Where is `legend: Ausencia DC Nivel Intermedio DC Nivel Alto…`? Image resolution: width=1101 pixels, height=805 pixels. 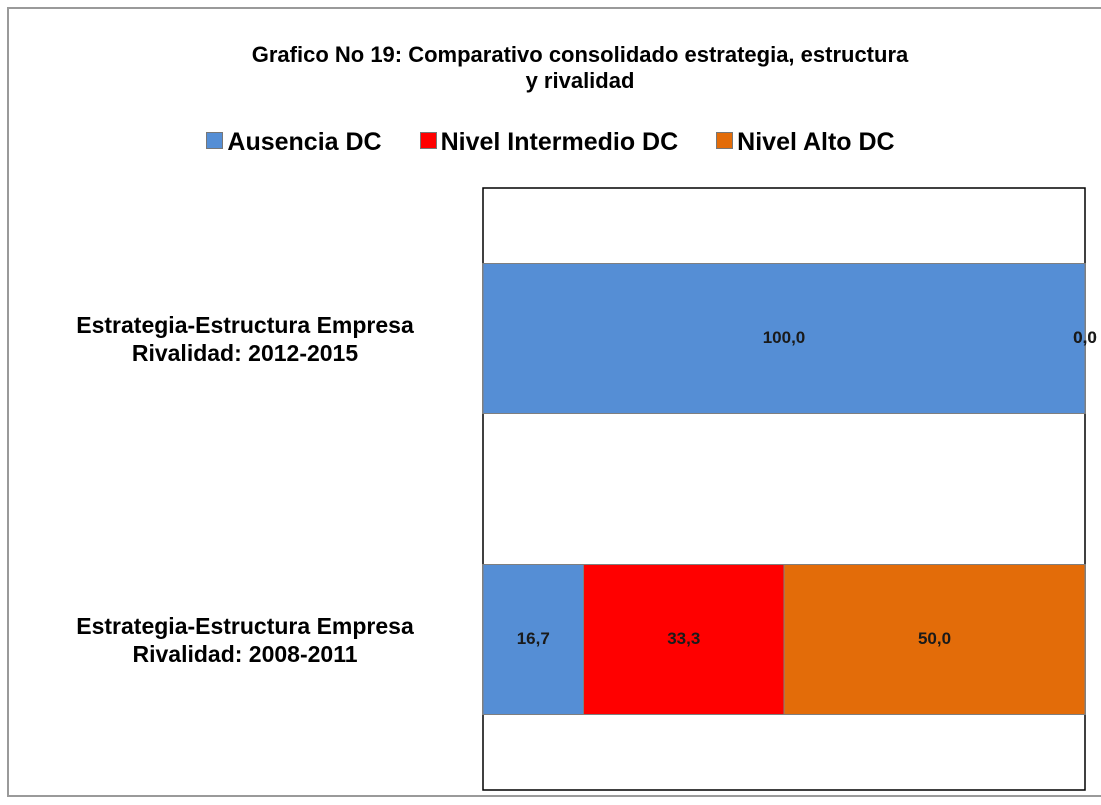
legend: Ausencia DC Nivel Intermedio DC Nivel Alto… is located at coordinates (550, 142).